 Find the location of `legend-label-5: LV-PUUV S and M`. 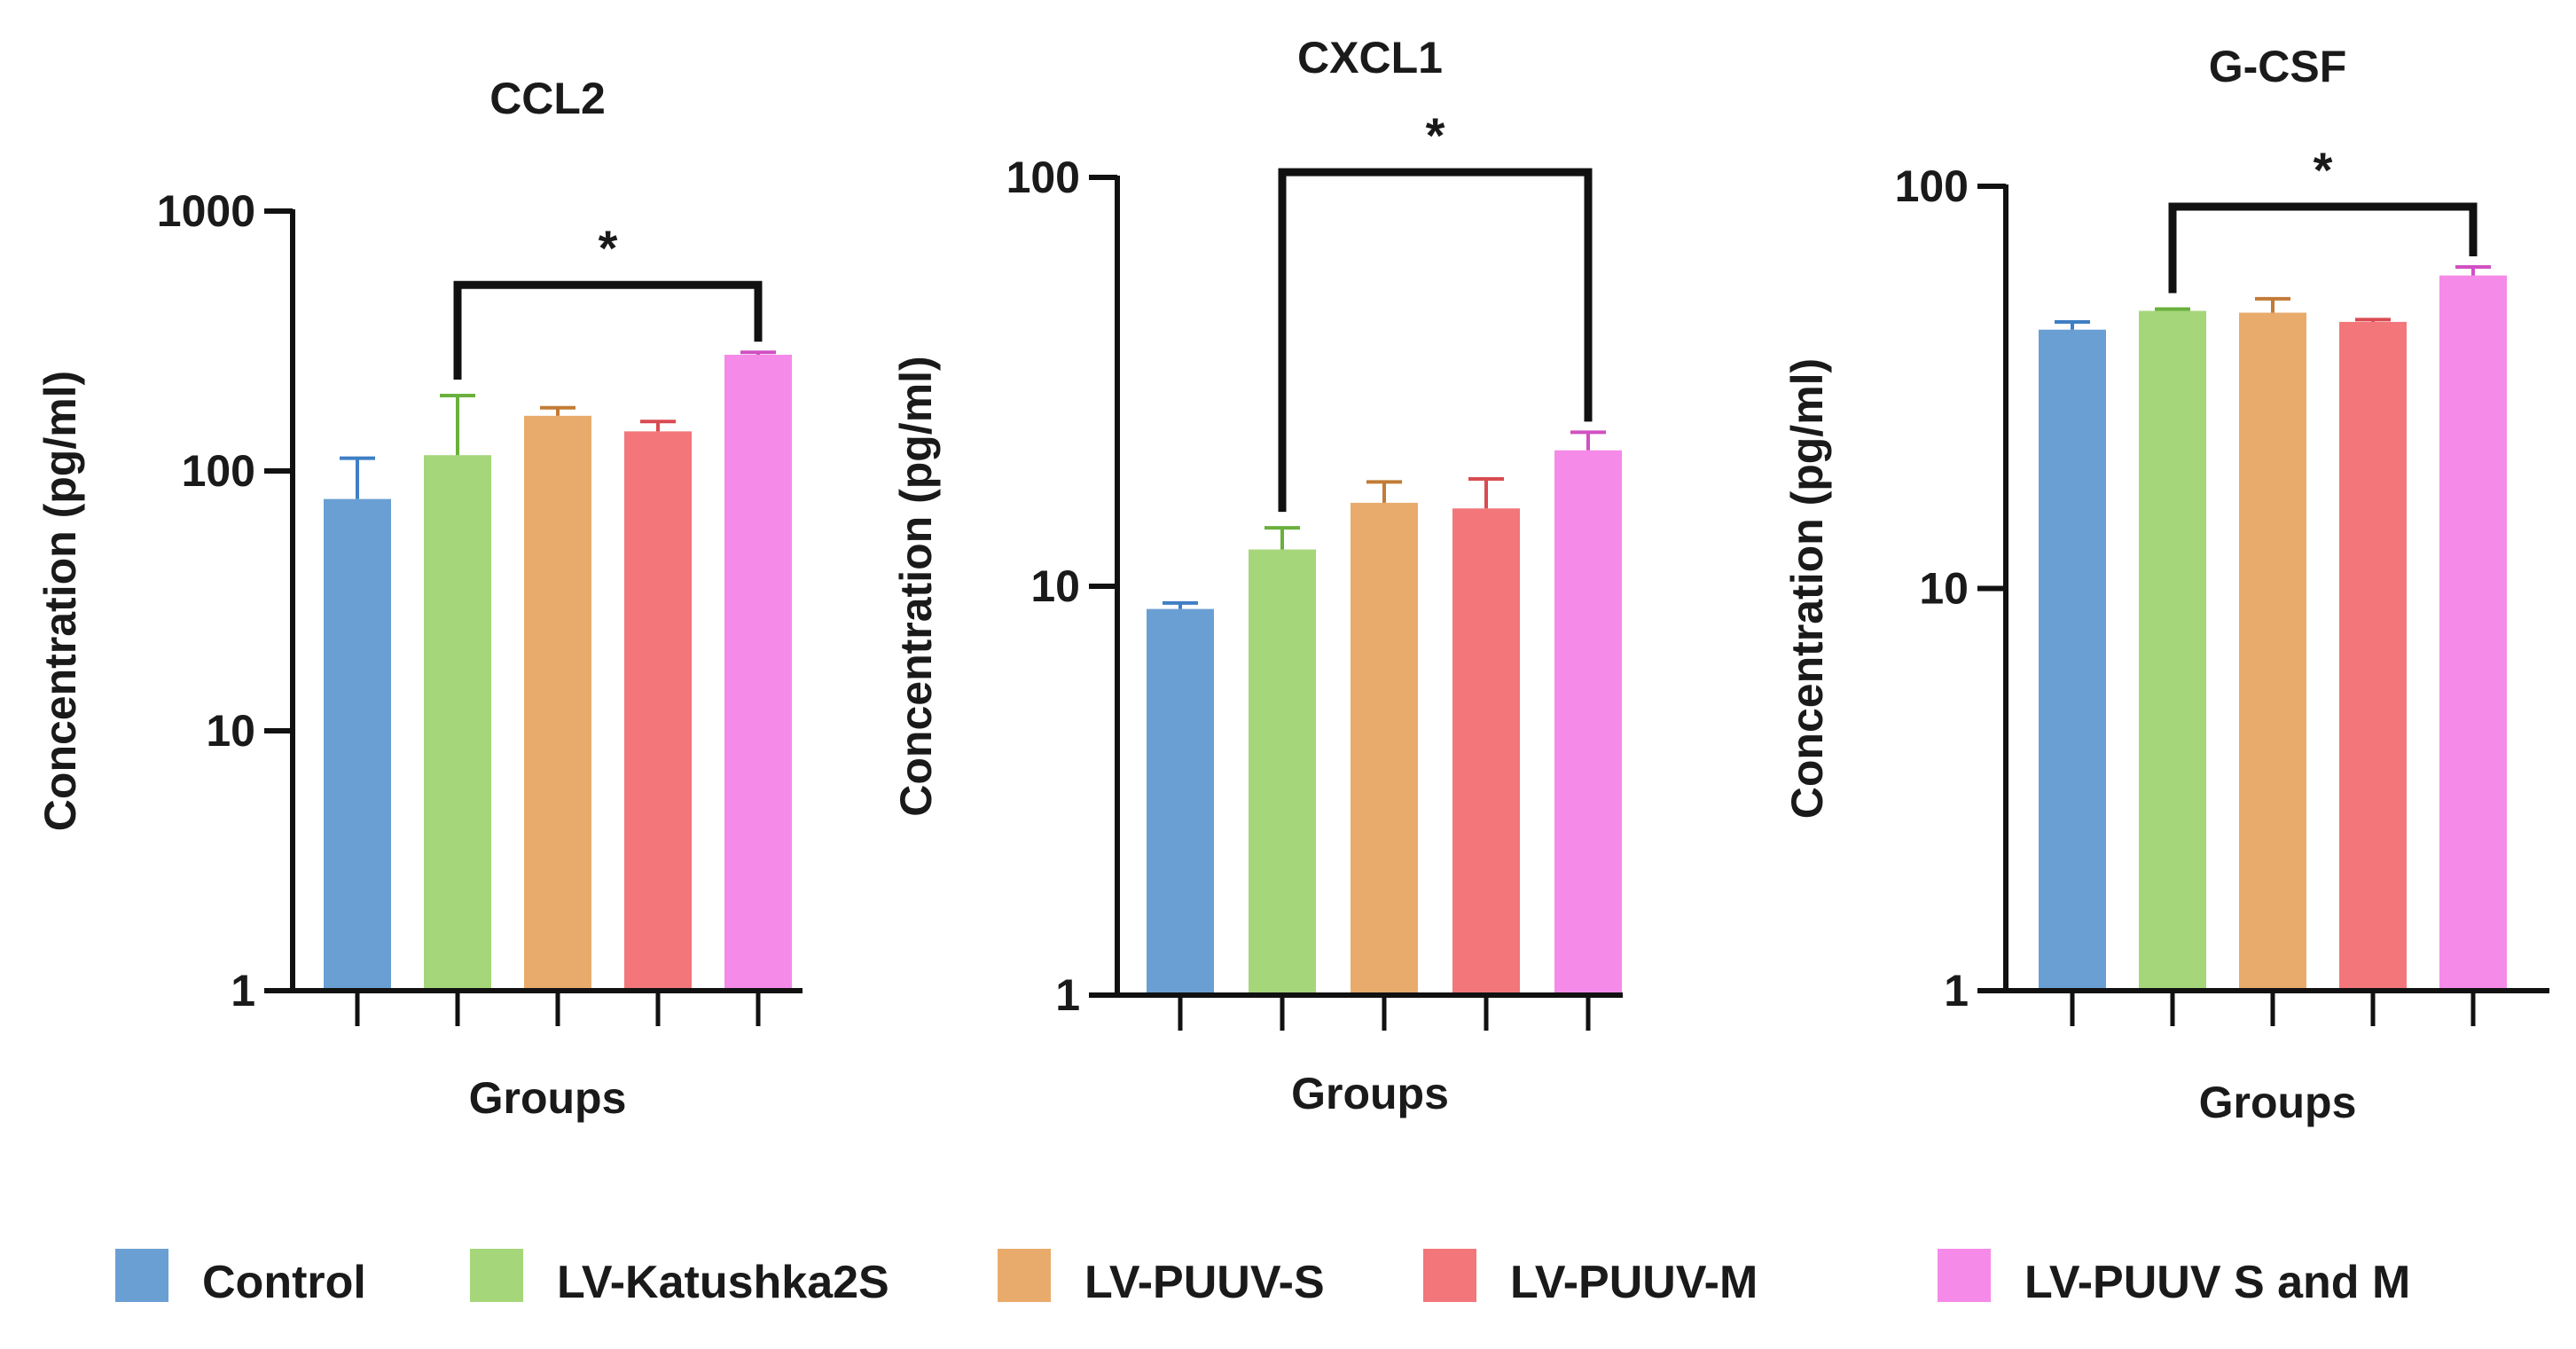

legend-label-5: LV-PUUV S and M is located at coordinates (2217, 1283).